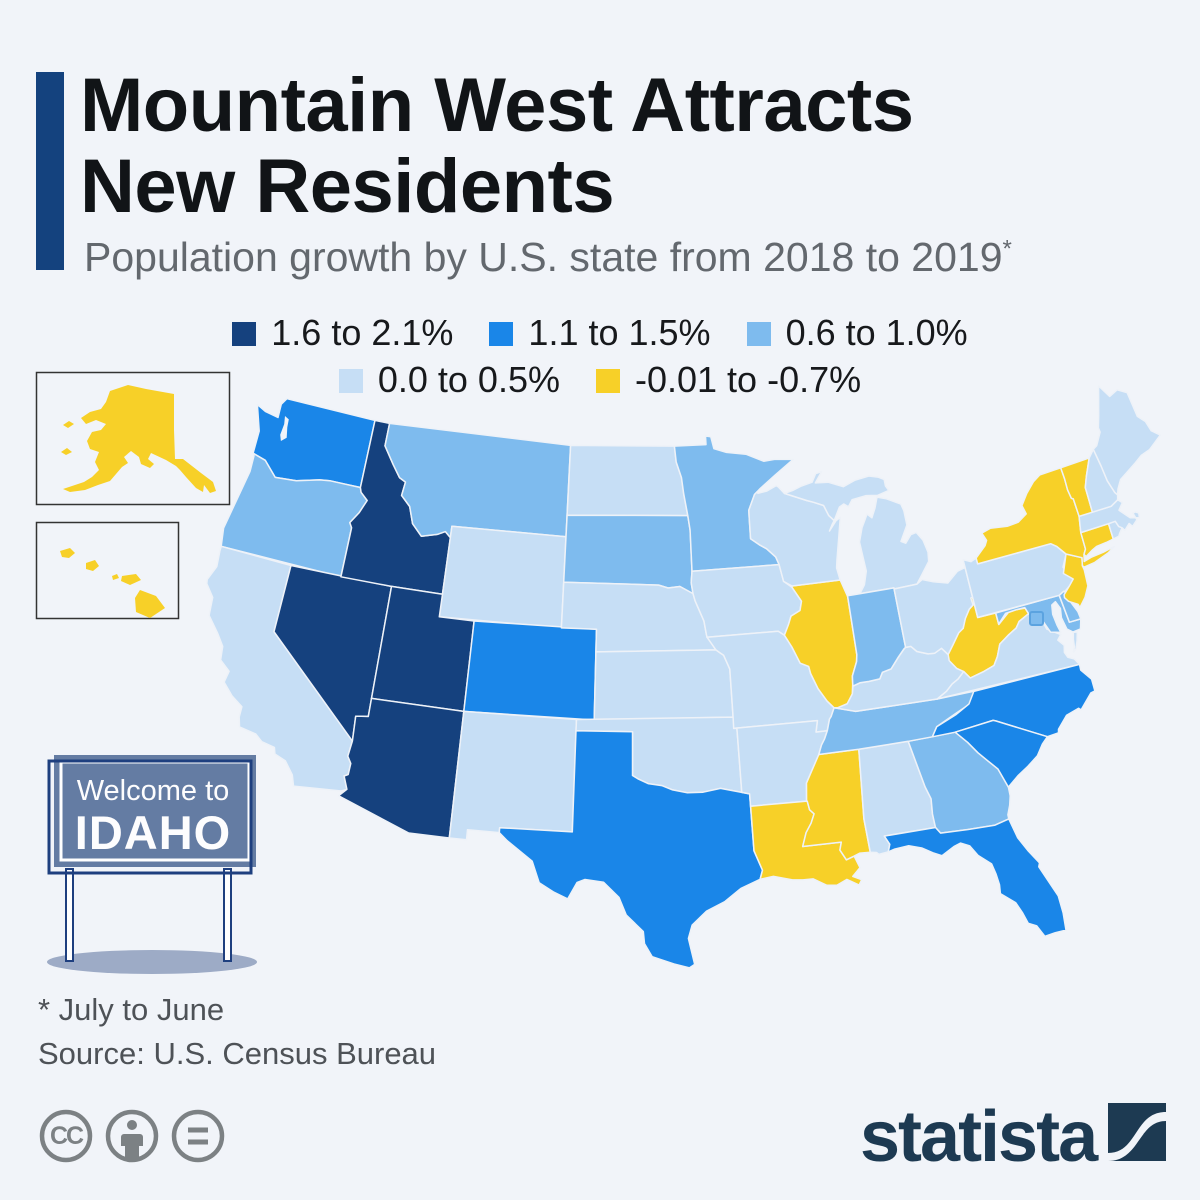  Describe the element at coordinates (153, 832) in the screenshot. I see `svg-text: IDAHO` at that location.